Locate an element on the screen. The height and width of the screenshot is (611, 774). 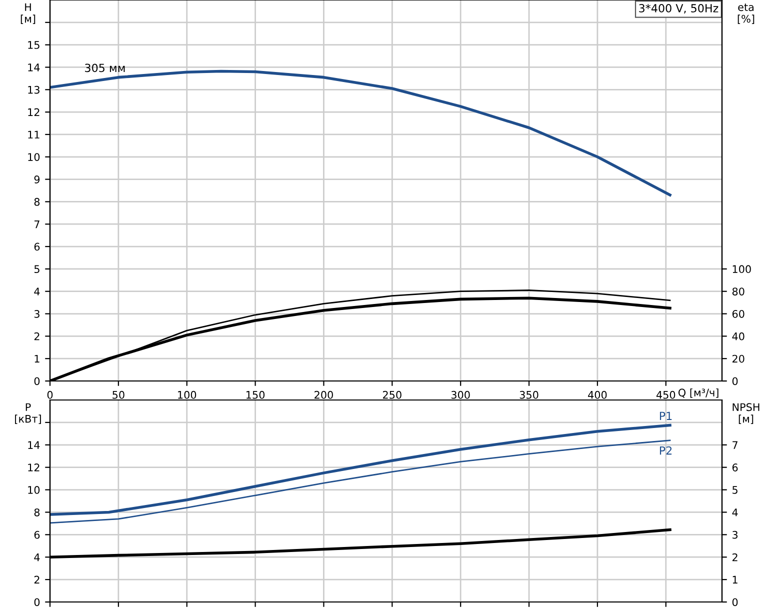
x-tick-label: 50 is located at coordinates (118, 394).